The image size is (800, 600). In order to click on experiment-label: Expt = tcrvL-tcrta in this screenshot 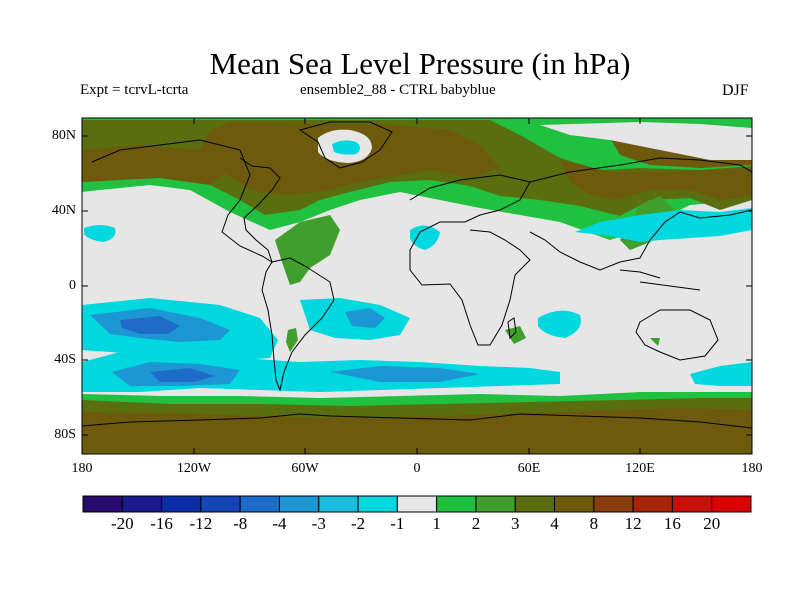, I will do `click(134, 90)`.